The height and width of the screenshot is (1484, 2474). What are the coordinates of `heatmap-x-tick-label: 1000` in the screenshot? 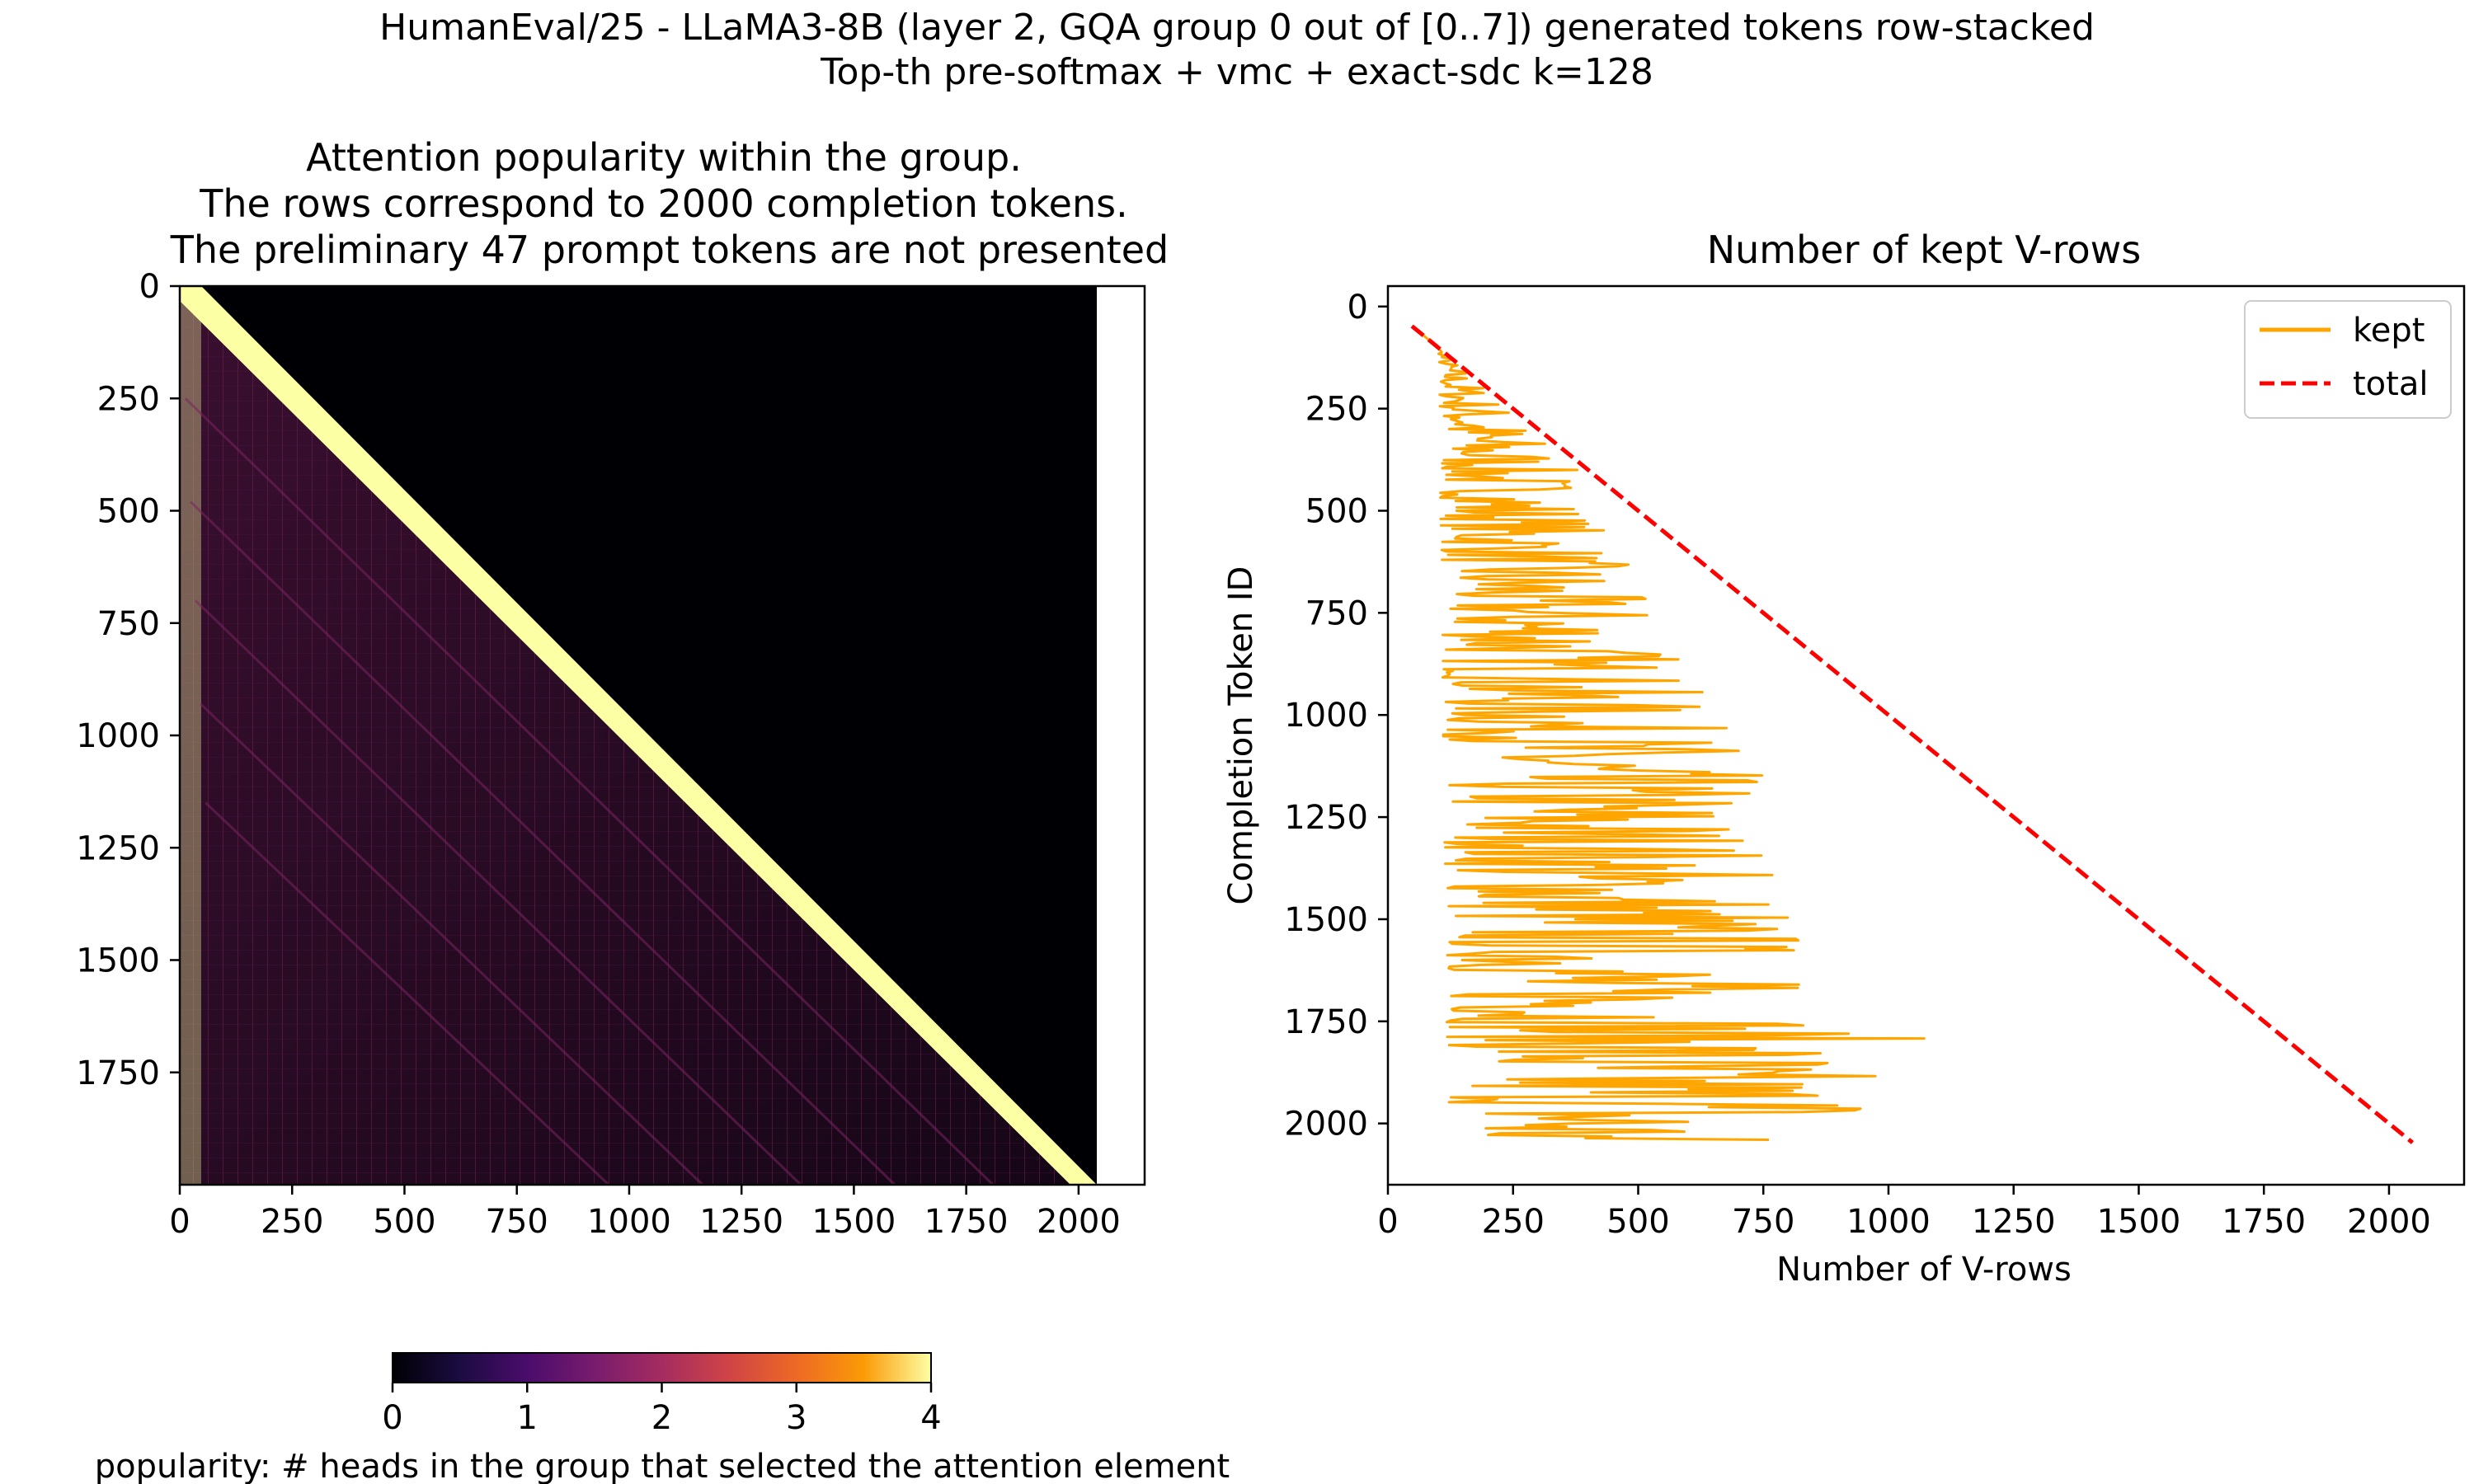 It's located at (629, 1222).